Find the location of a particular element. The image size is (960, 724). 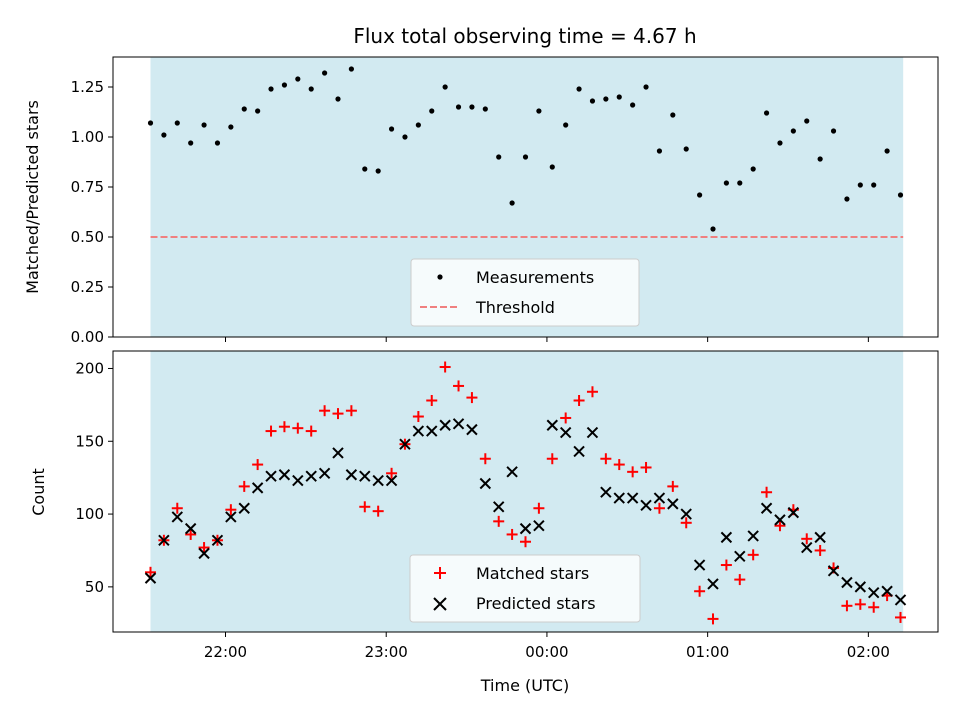

top-y-axis-label: Matched/Predicted stars is located at coordinates (32, 197).